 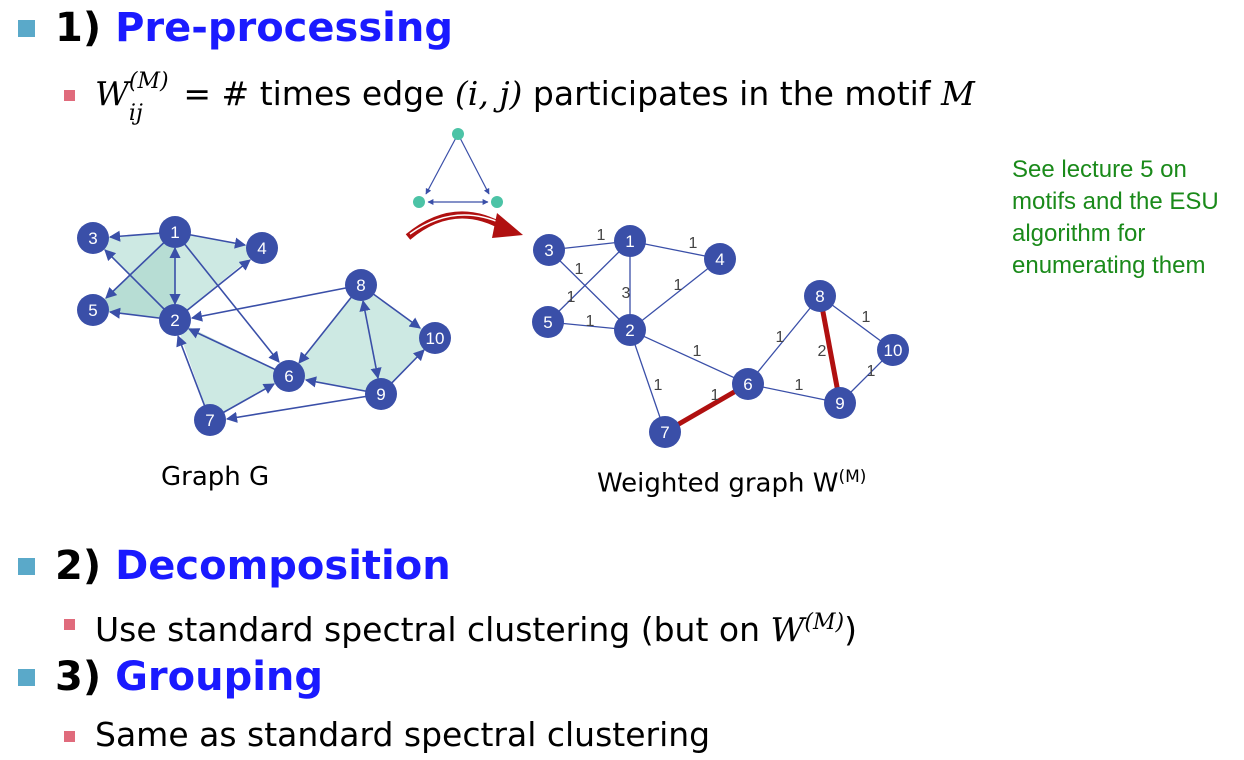 I want to click on svg-text: 9, so click(x=839, y=403).